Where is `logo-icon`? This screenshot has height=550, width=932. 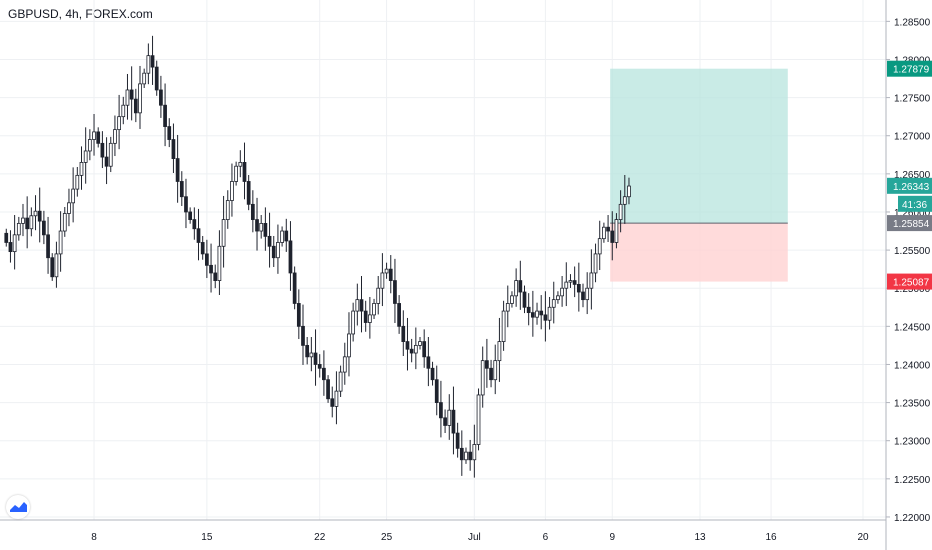
logo-icon is located at coordinates (18, 507).